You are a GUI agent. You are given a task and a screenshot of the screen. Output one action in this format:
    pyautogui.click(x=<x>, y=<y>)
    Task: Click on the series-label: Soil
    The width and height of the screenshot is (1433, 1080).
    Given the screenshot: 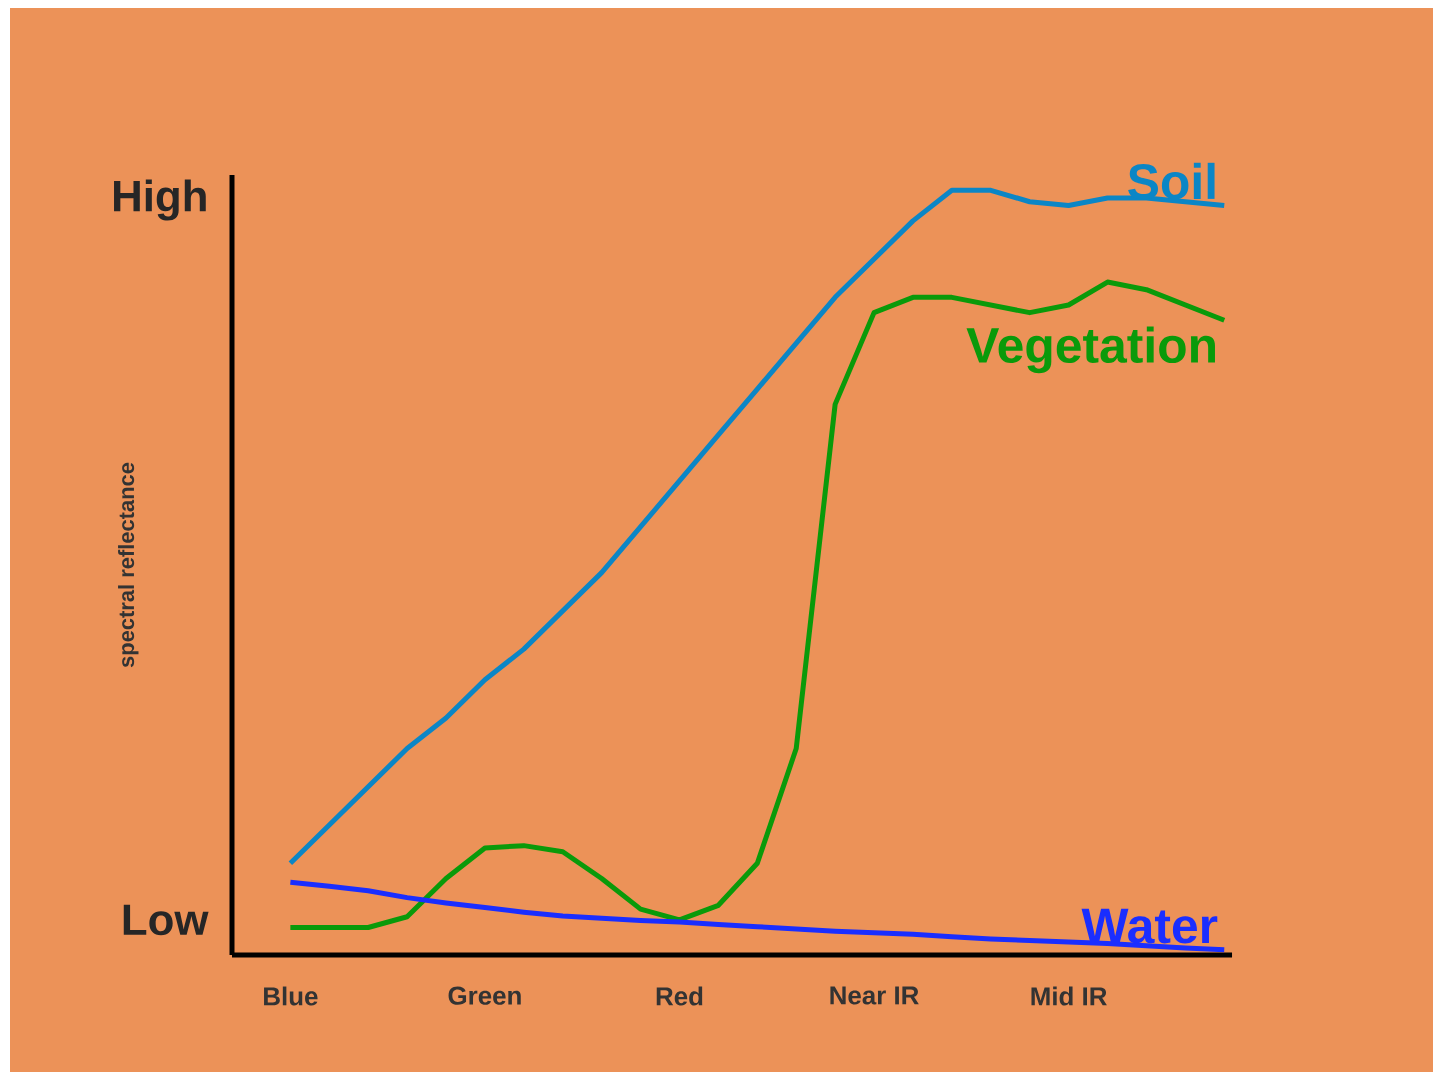 What is the action you would take?
    pyautogui.click(x=1171, y=181)
    